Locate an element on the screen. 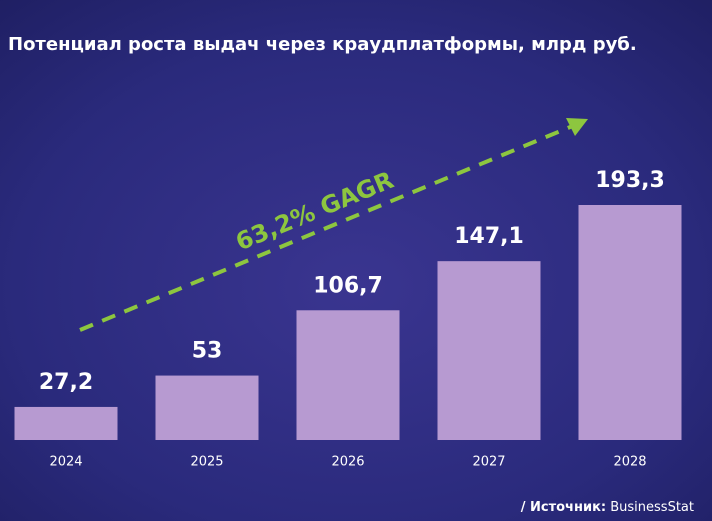  source-label: / Источник: is located at coordinates (563, 507).